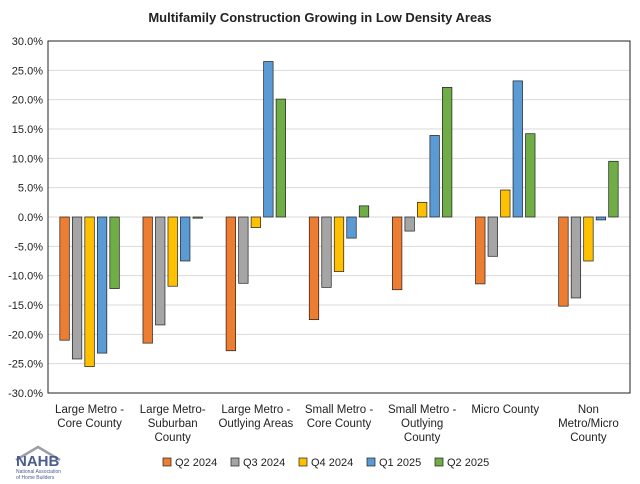 The height and width of the screenshot is (484, 640). I want to click on y-tick-label: -25.0%, so click(25, 365).